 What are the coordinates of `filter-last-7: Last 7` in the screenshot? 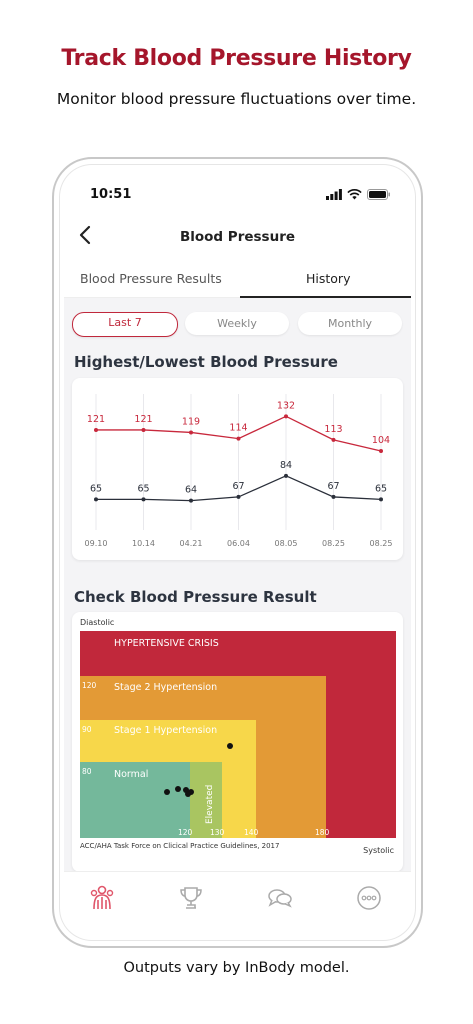 It's located at (125, 324).